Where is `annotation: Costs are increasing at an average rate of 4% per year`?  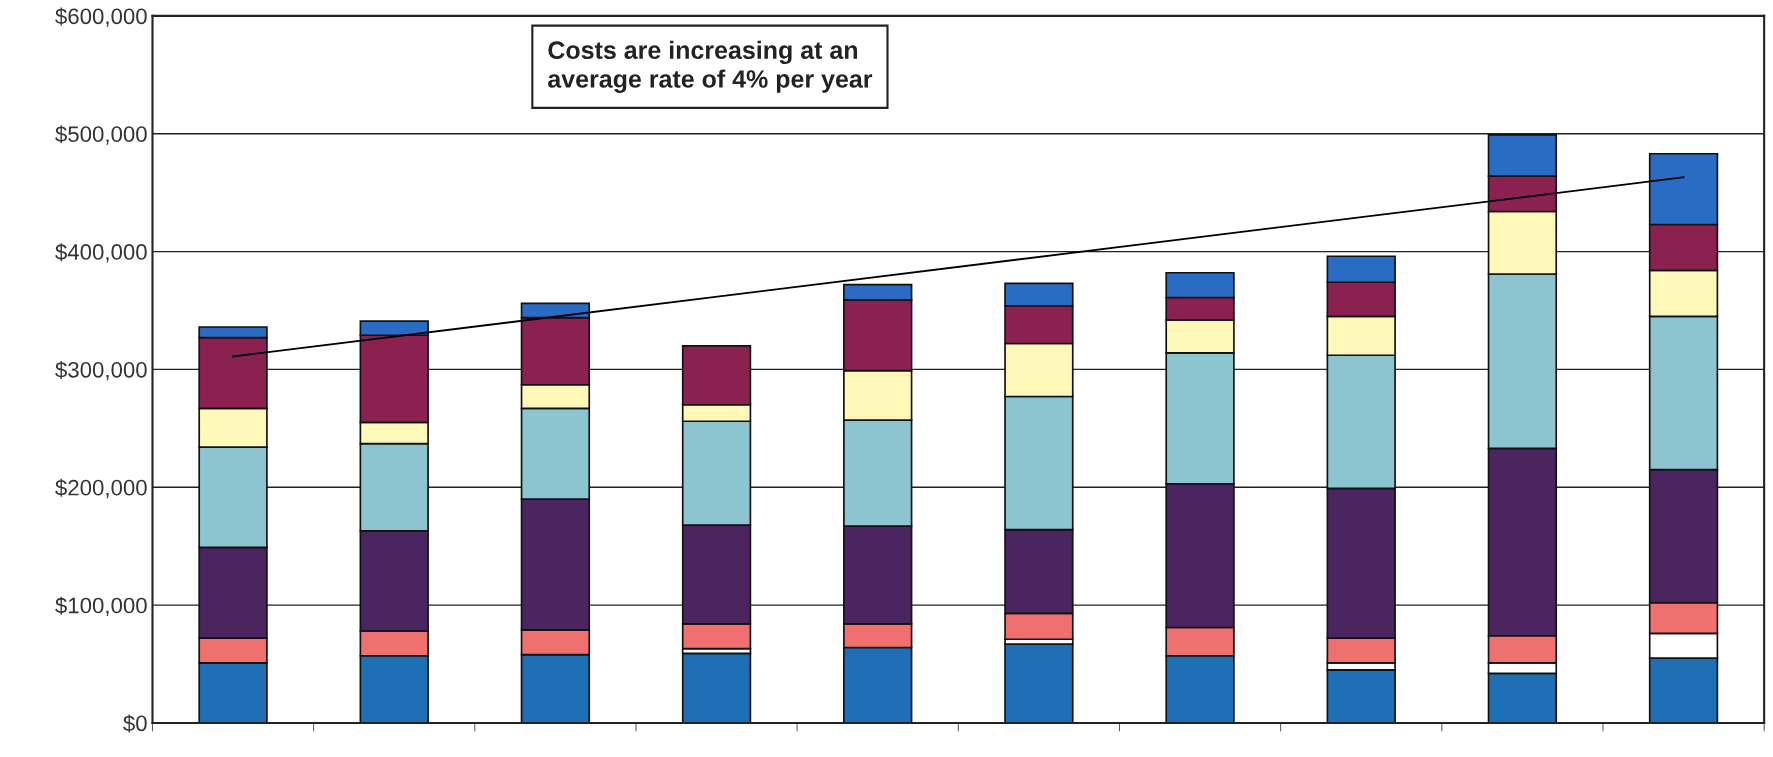
annotation: Costs are increasing at an average rate of 4% per year is located at coordinates (710, 66).